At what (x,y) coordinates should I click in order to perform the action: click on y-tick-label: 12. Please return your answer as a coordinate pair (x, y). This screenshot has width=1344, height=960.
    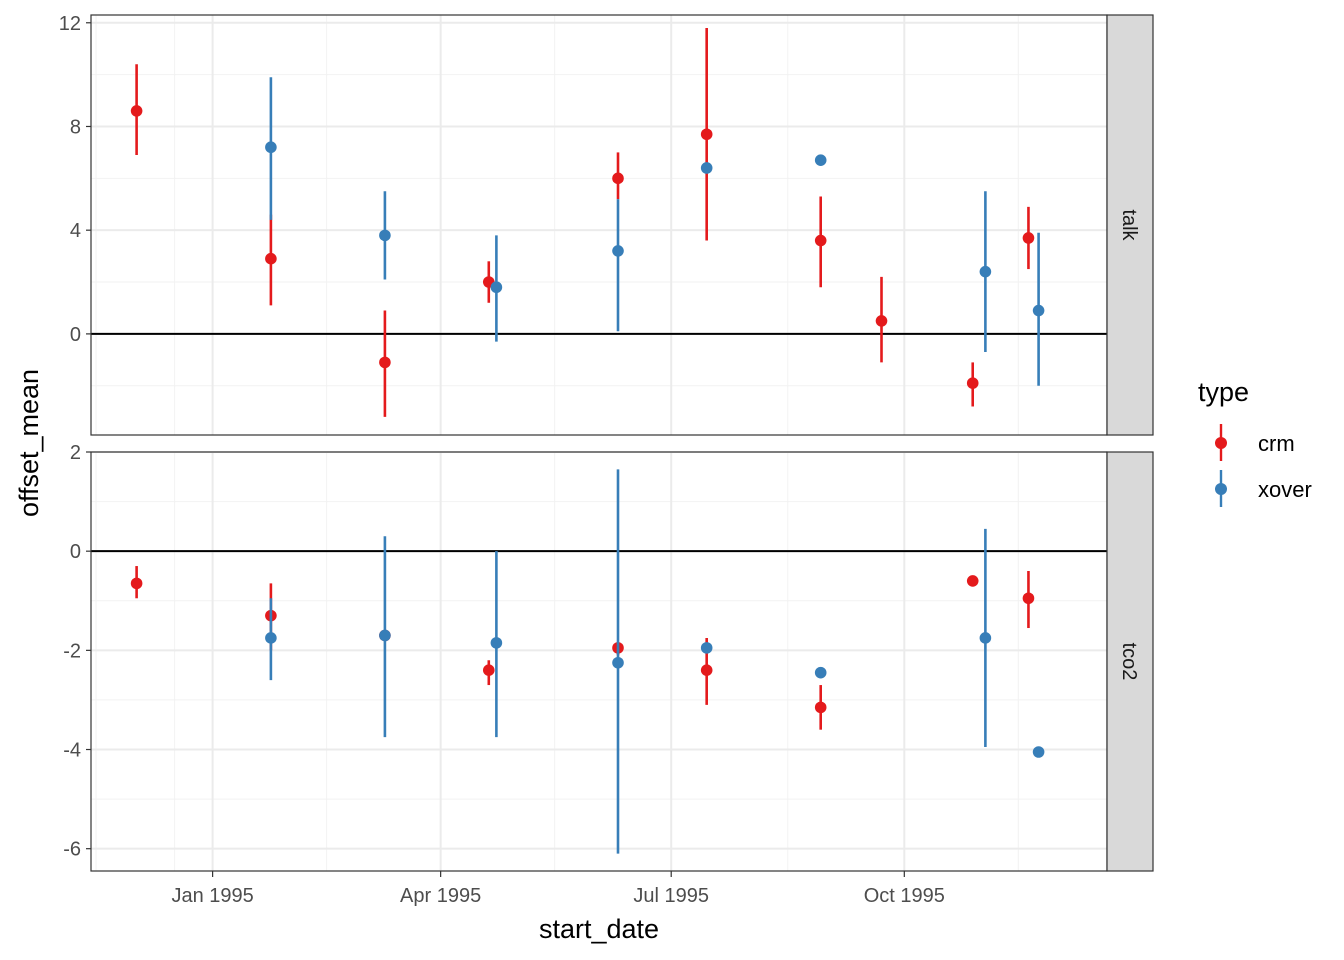
    Looking at the image, I should click on (70, 24).